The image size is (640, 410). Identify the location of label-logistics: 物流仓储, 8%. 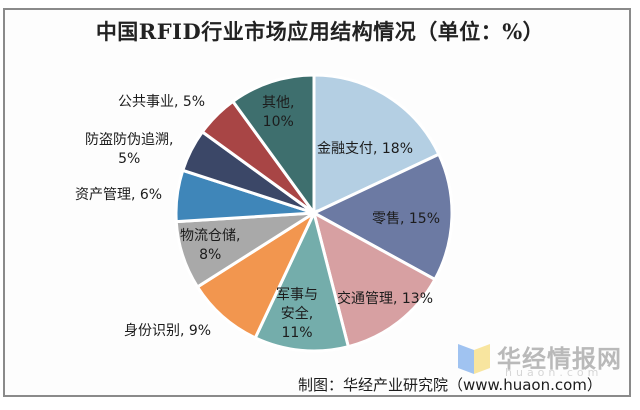
(210, 245).